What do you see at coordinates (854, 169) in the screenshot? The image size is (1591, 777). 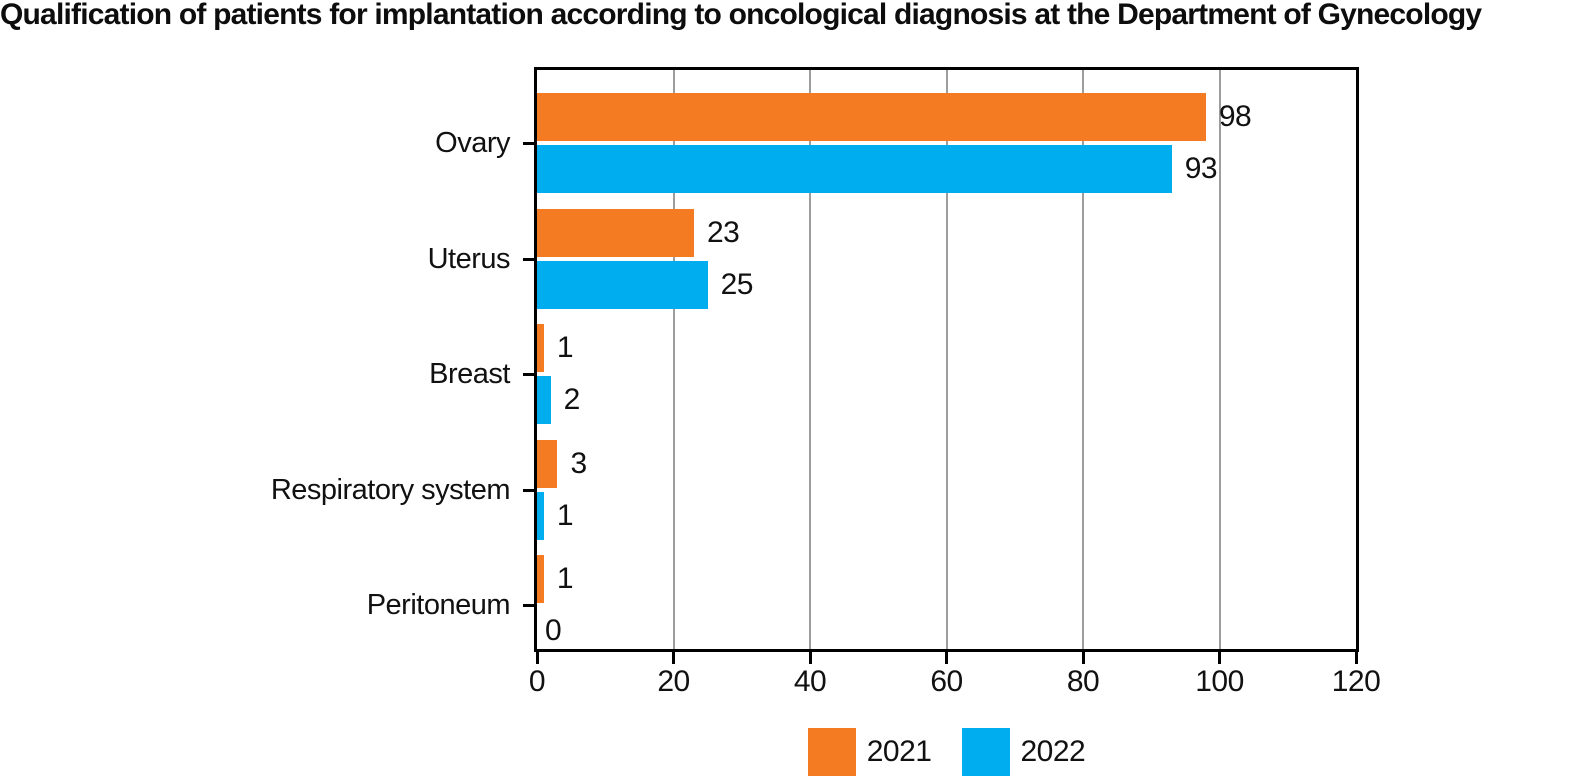 I see `bar-2022-ovary` at bounding box center [854, 169].